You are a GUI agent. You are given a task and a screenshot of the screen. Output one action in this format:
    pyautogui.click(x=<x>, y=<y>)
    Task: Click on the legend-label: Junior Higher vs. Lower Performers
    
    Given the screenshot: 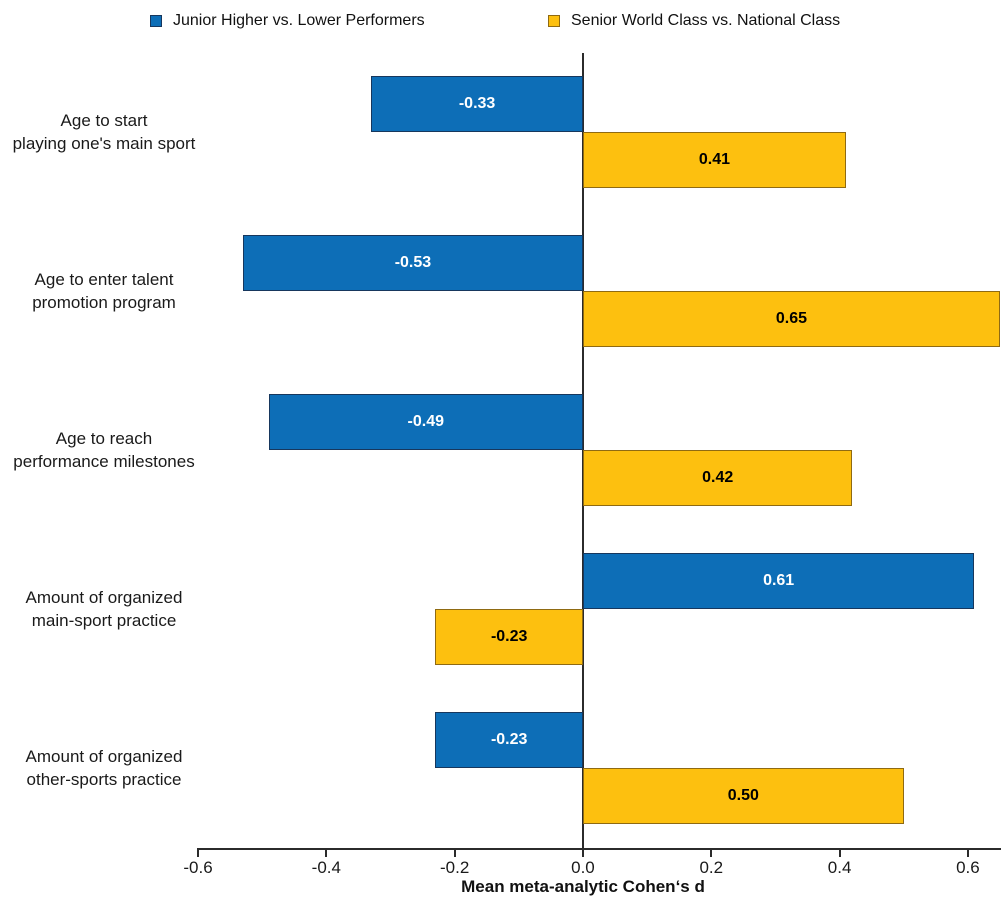 What is the action you would take?
    pyautogui.click(x=299, y=20)
    